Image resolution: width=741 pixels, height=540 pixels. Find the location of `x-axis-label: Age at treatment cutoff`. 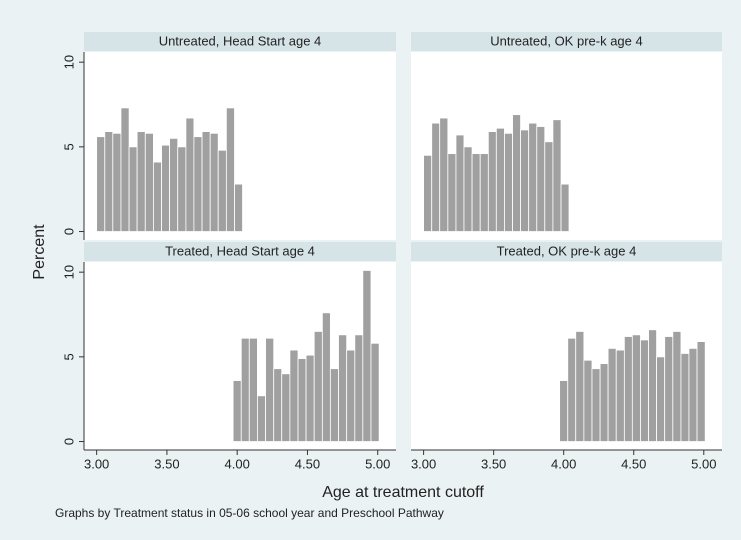

x-axis-label: Age at treatment cutoff is located at coordinates (403, 492).